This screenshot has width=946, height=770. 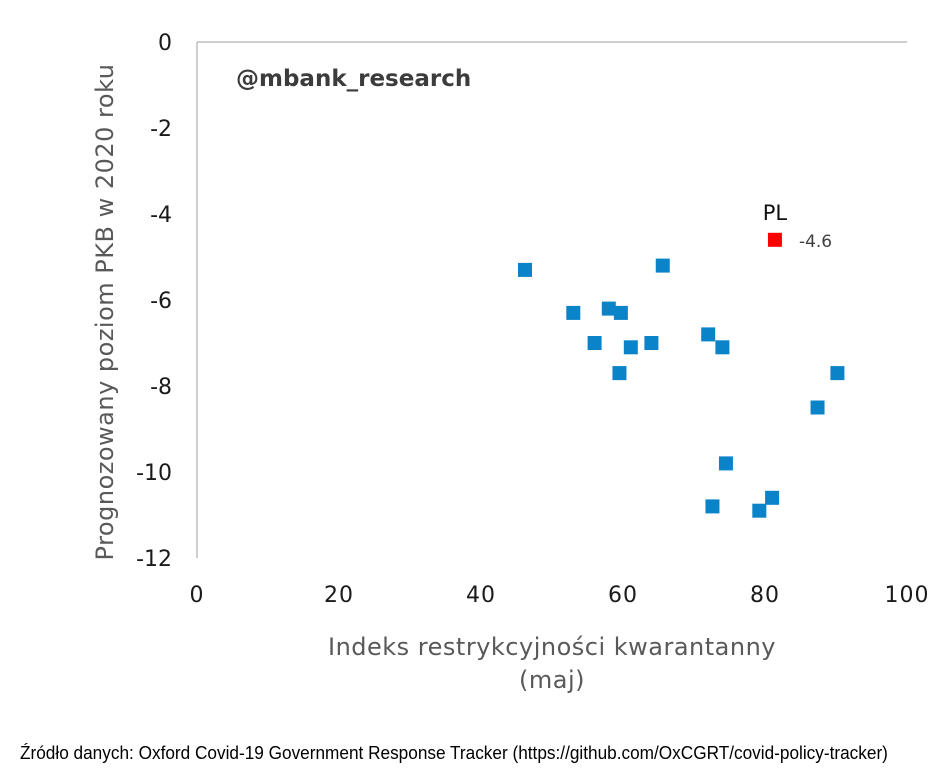 I want to click on x-tick-label: 40, so click(x=481, y=595).